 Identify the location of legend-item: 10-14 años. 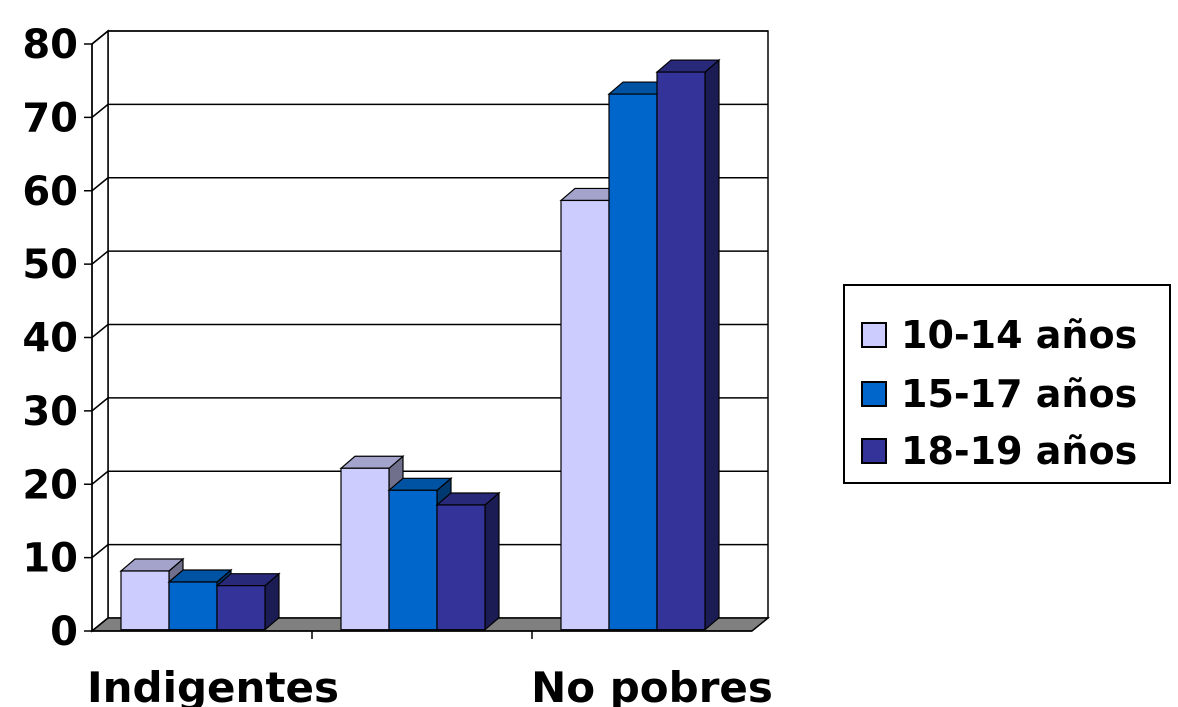
(999, 335).